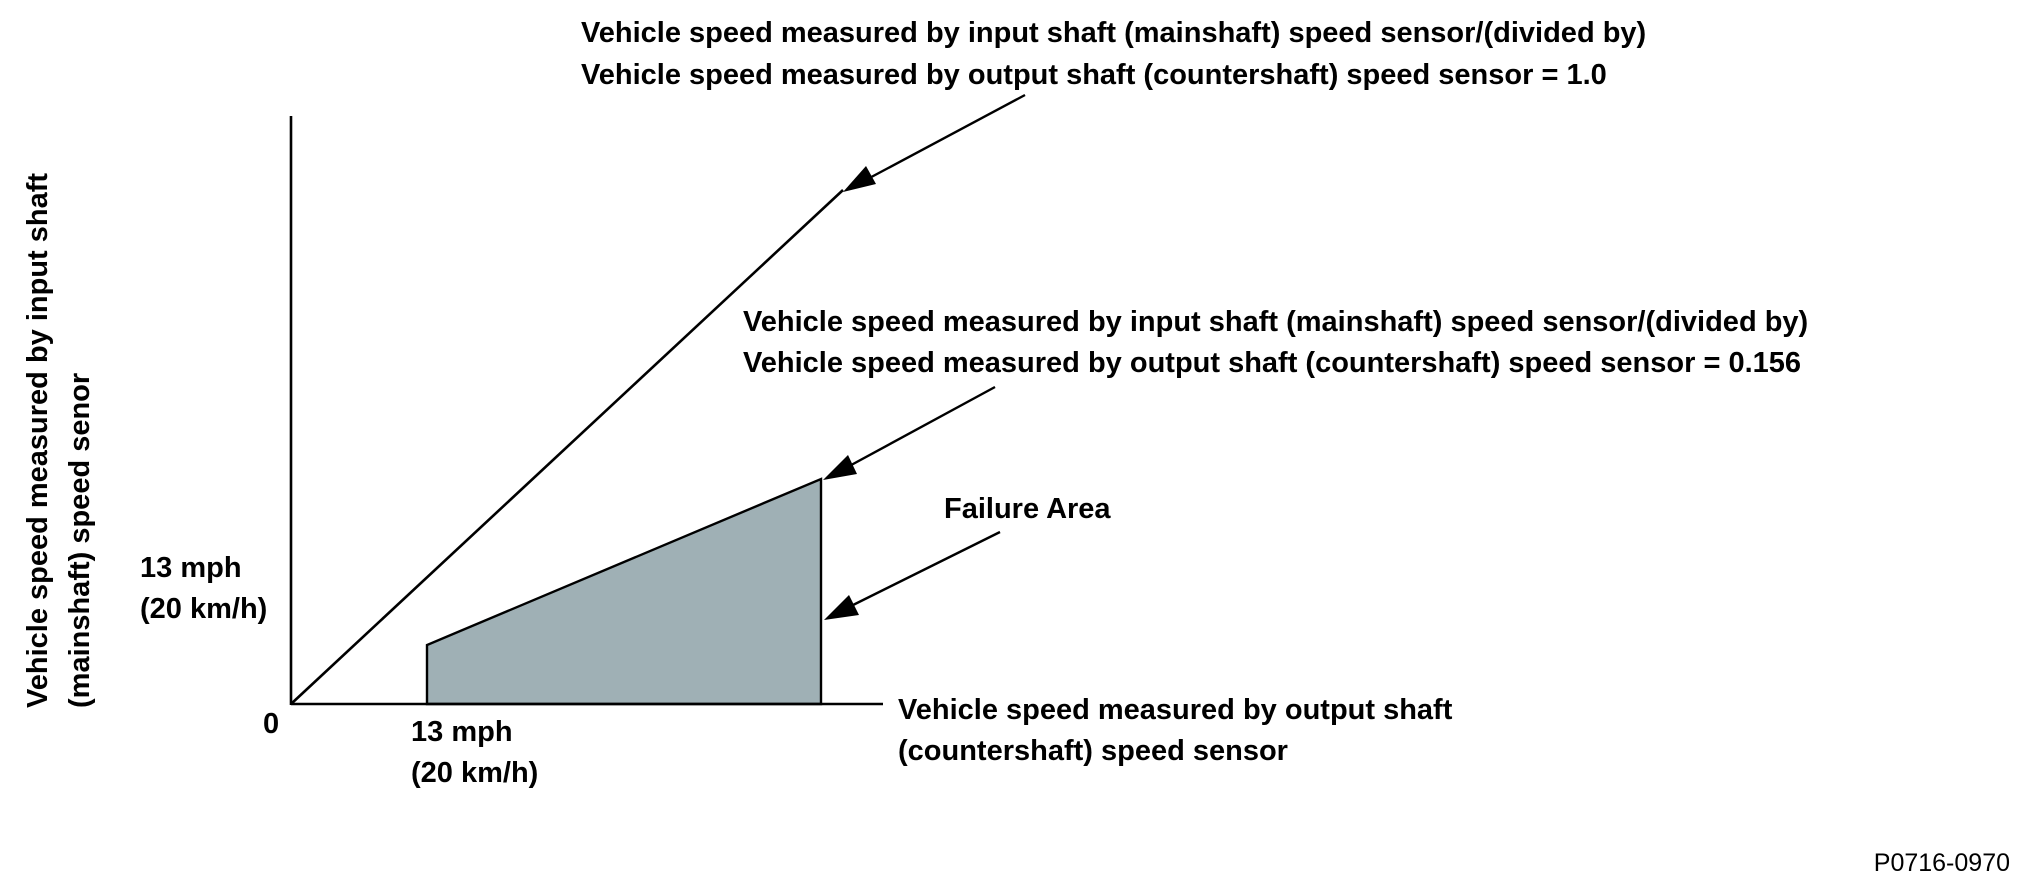  What do you see at coordinates (921, 571) in the screenshot?
I see `failure-area-leader-arrow` at bounding box center [921, 571].